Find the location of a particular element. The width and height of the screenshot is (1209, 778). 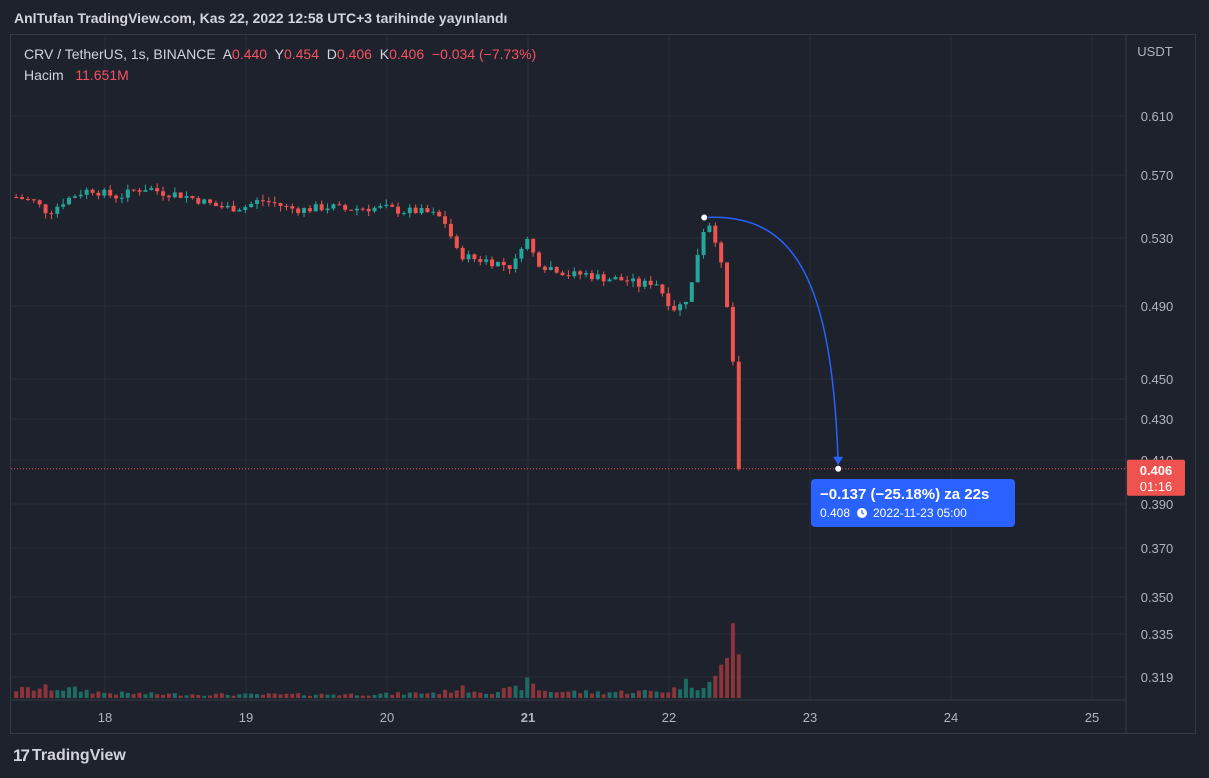

measure-start-point is located at coordinates (704, 217).